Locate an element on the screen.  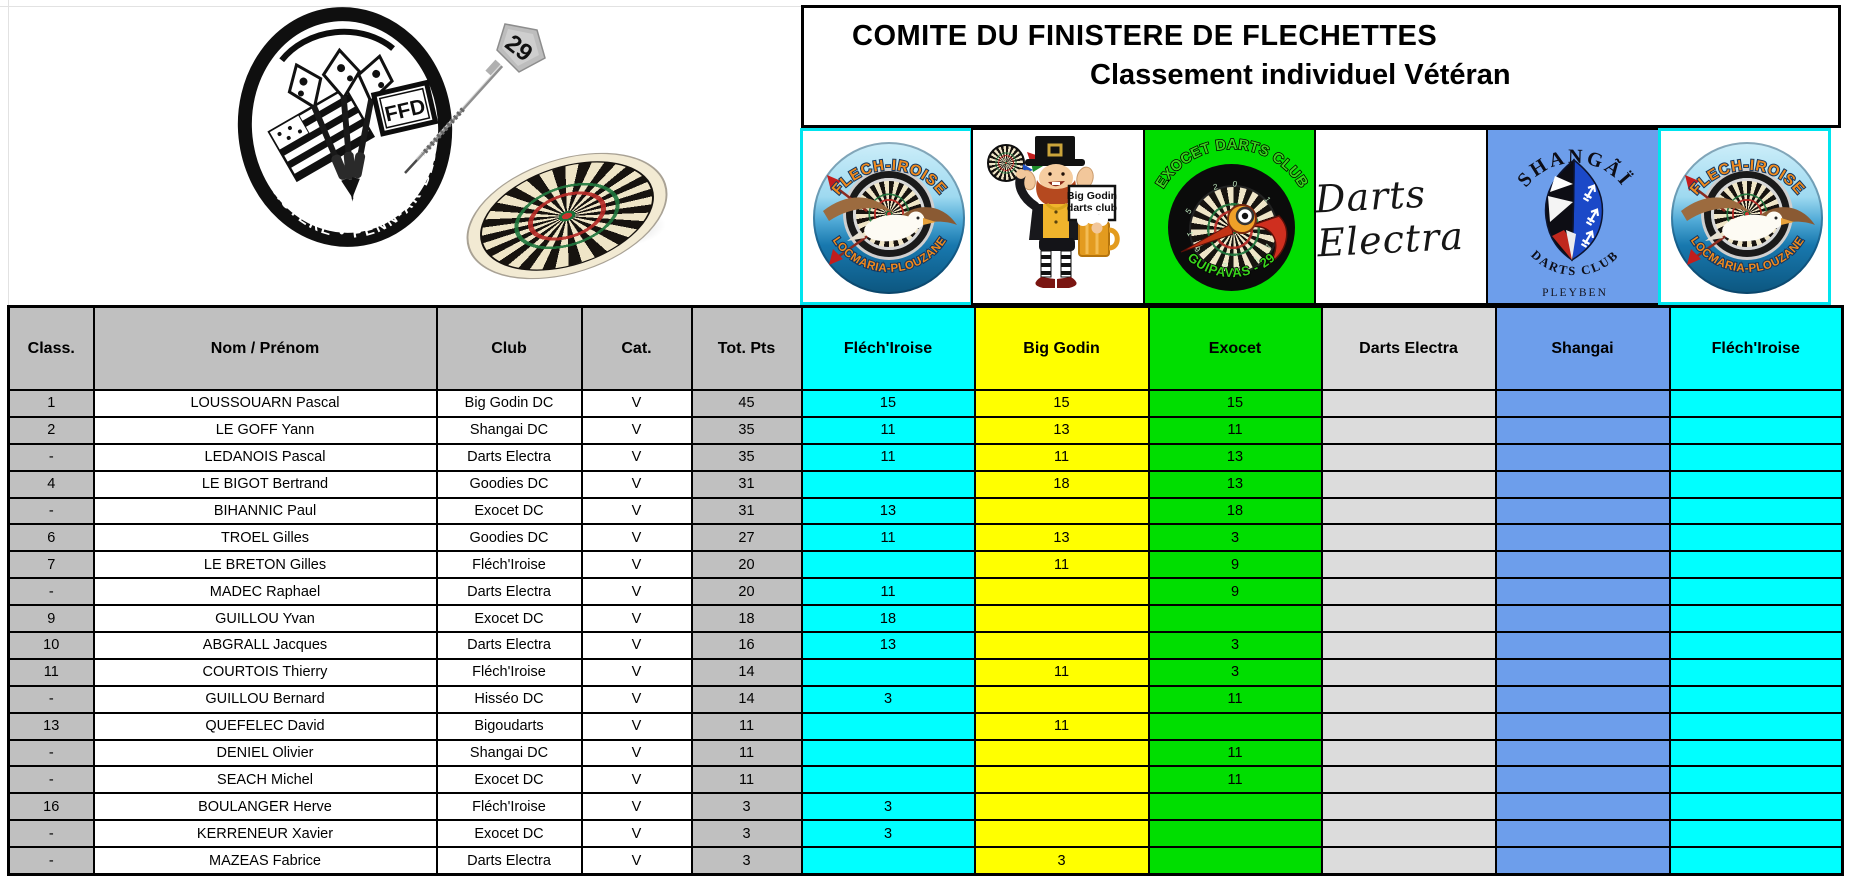
cell-name: LOUSSOUARN Pascal is located at coordinates (265, 403).